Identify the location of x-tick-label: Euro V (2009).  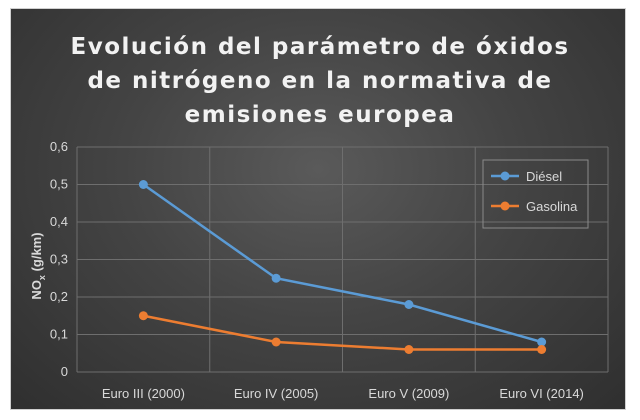
(408, 393).